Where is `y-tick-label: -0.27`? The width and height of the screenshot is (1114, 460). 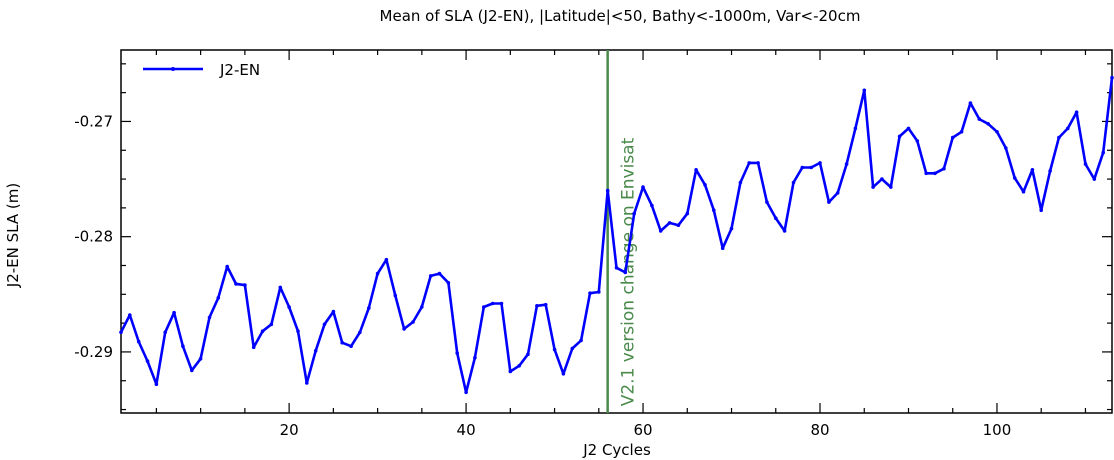 y-tick-label: -0.27 is located at coordinates (93, 121).